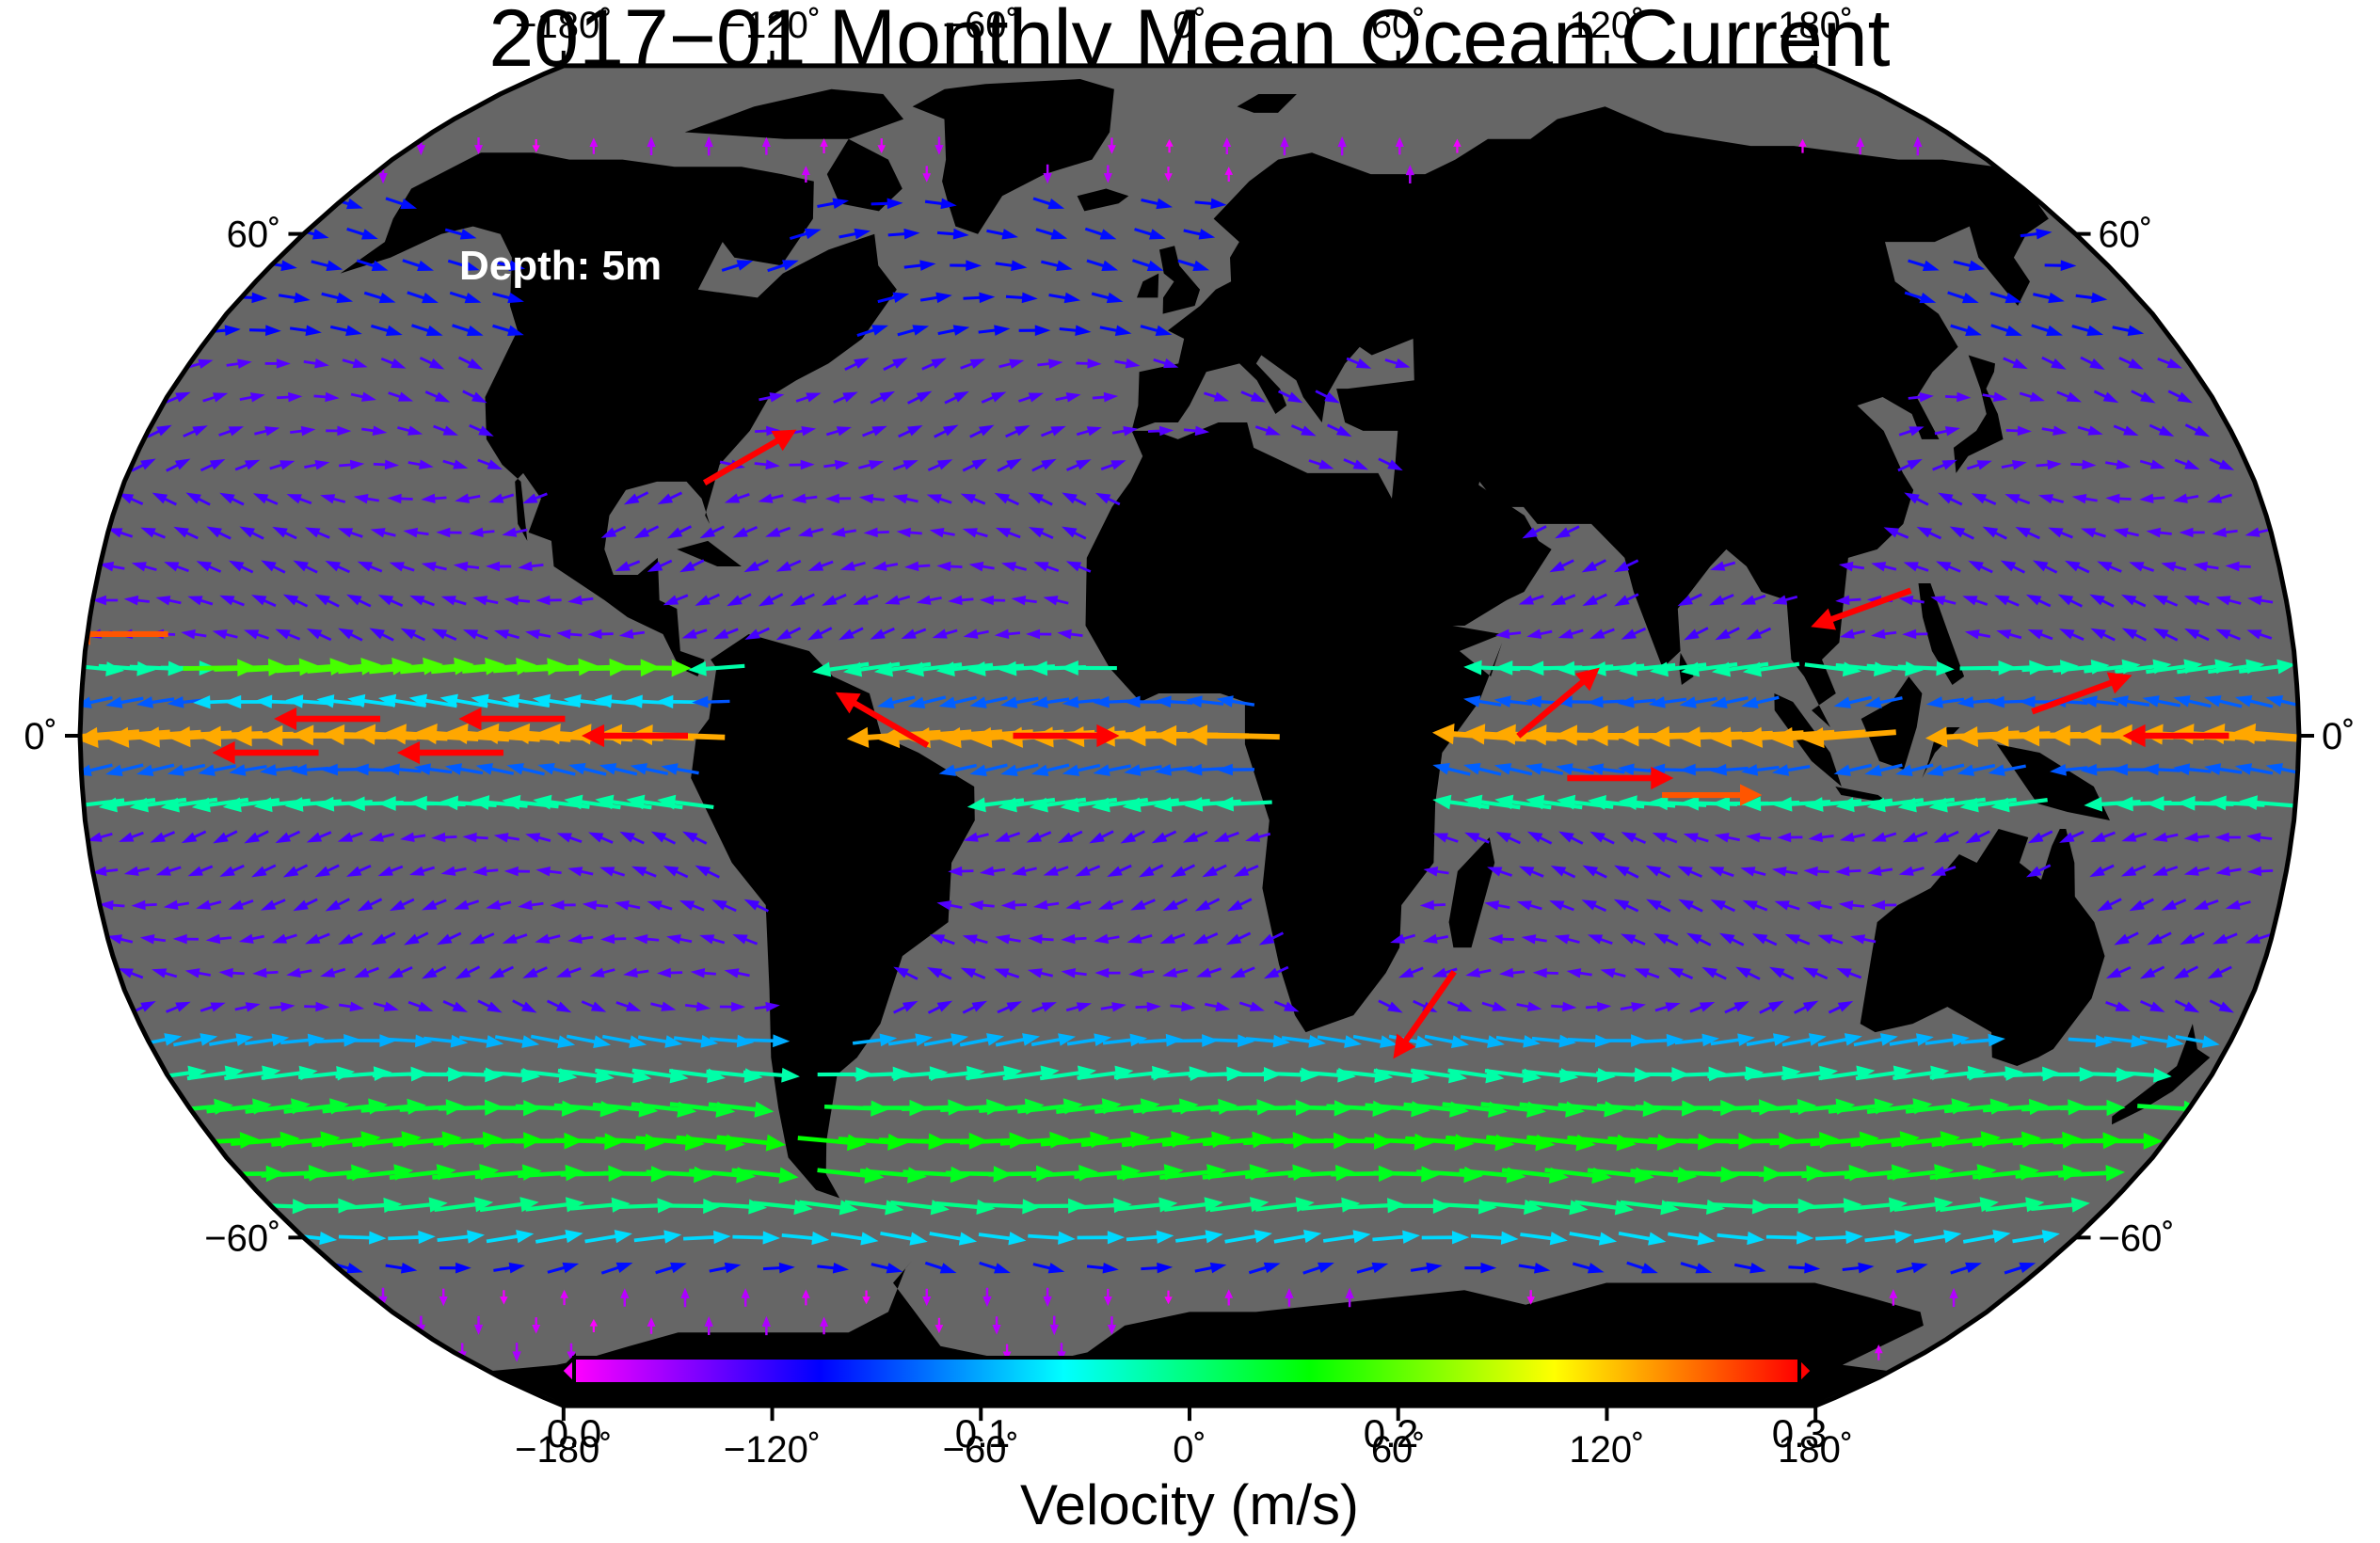 The image size is (2380, 1543). Describe the element at coordinates (1013, 156) in the screenshot. I see `greenland-land` at that location.